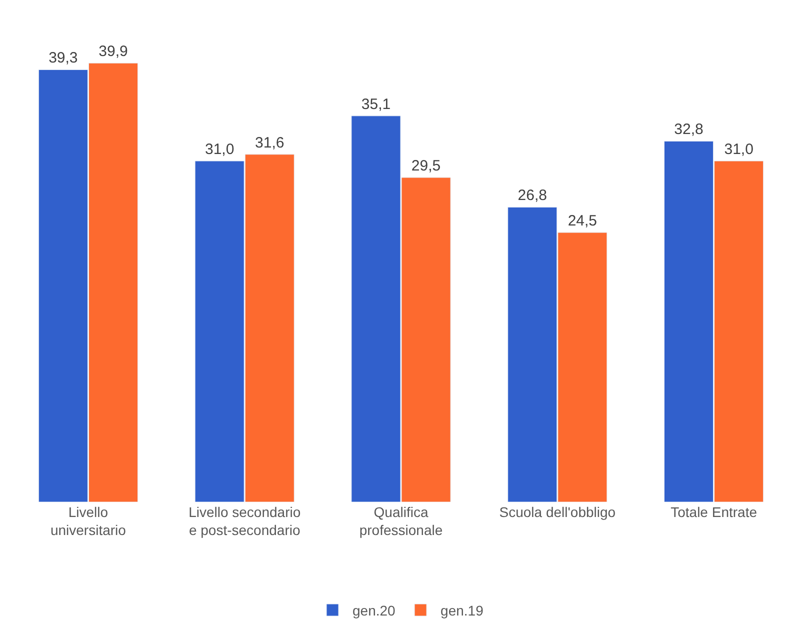  I want to click on data-label: 31,6, so click(269, 143).